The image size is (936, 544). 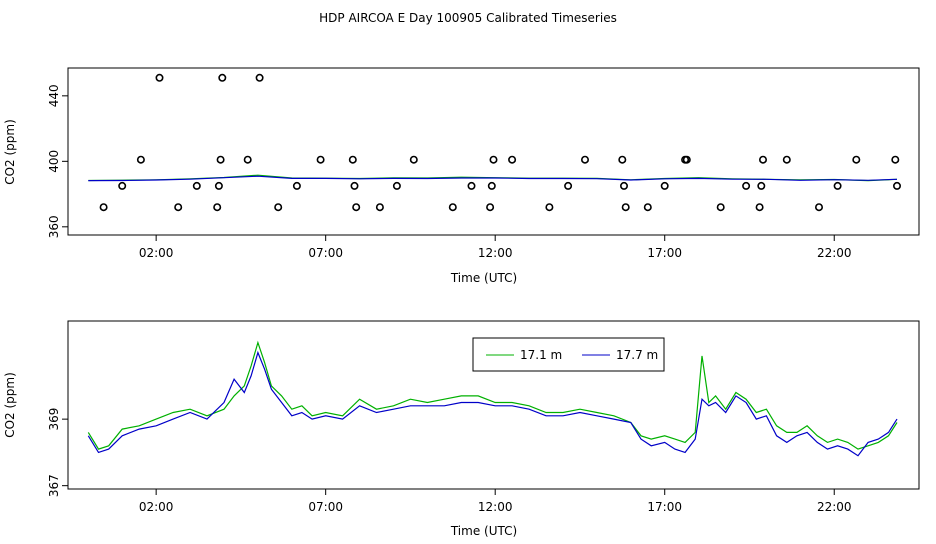 What do you see at coordinates (637, 355) in the screenshot?
I see `legend-label-17-7m: 17.7 m` at bounding box center [637, 355].